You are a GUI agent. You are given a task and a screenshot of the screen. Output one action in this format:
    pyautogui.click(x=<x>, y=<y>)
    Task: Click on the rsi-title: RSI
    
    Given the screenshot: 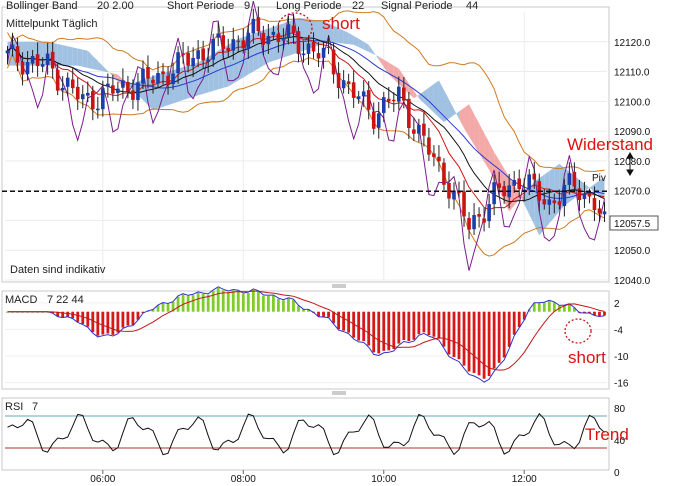 What is the action you would take?
    pyautogui.click(x=14, y=407)
    